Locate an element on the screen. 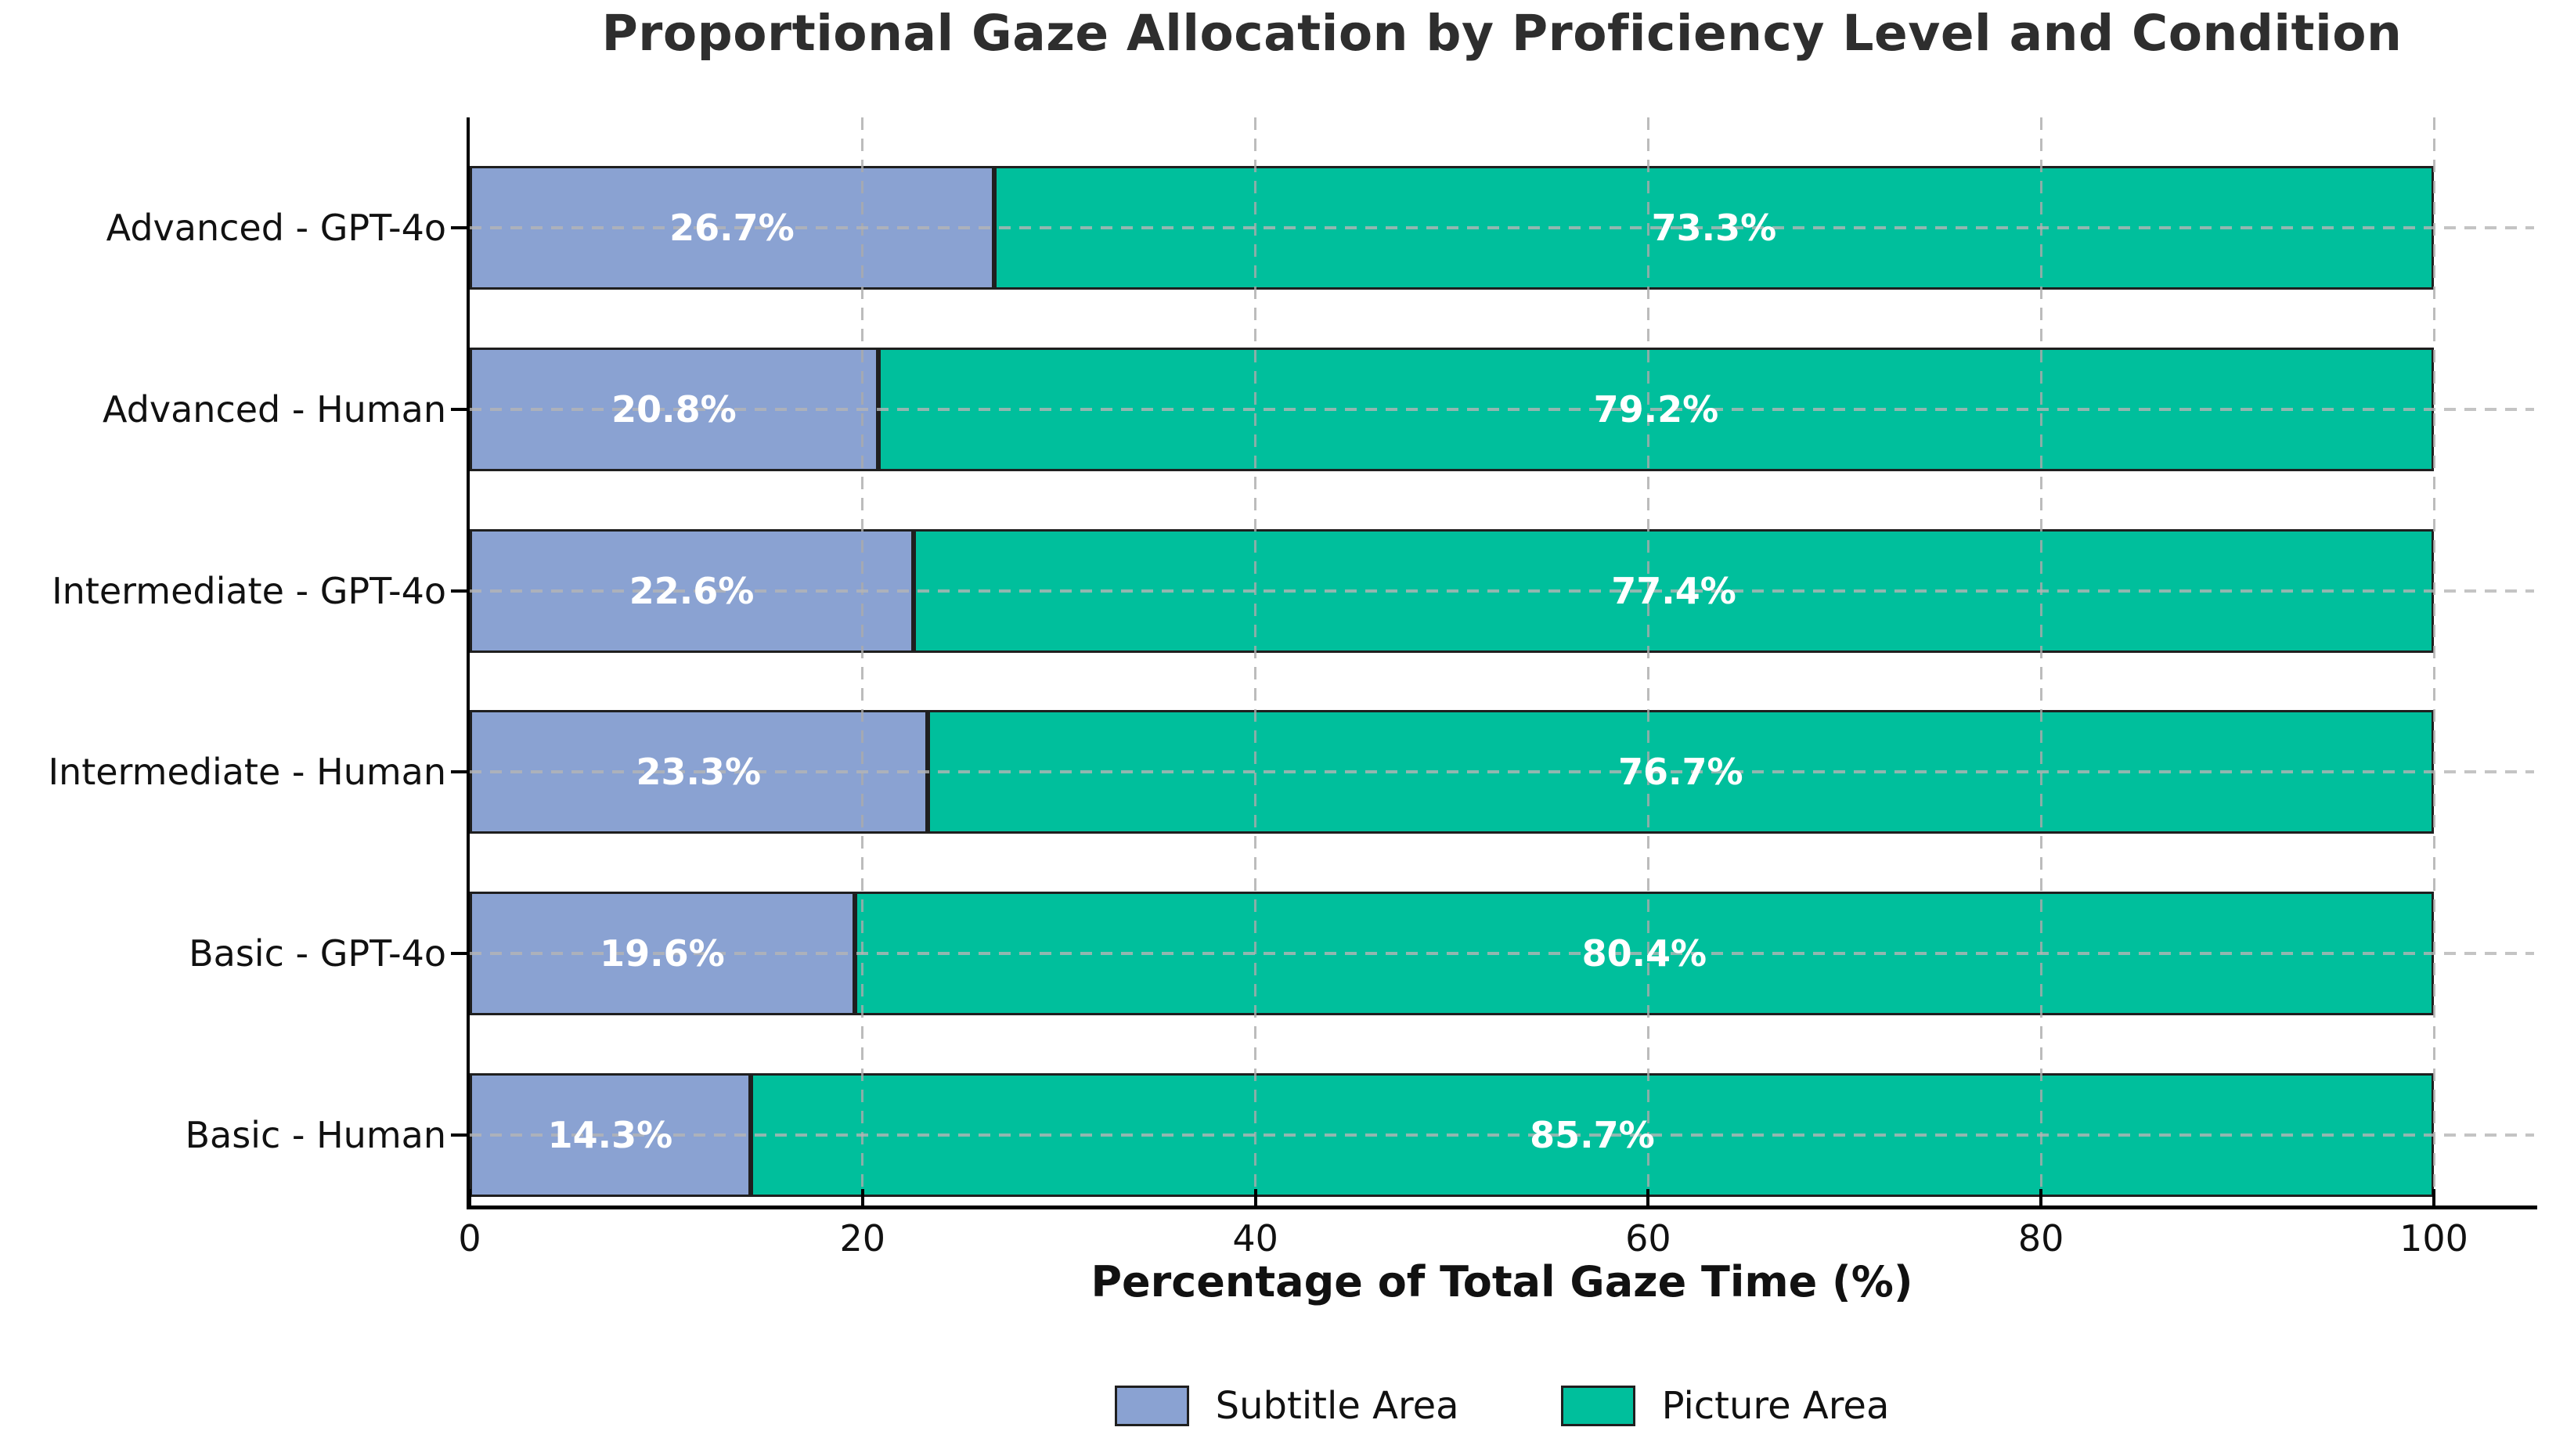 The height and width of the screenshot is (1456, 2556). x-tick-label: 0 is located at coordinates (470, 1238).